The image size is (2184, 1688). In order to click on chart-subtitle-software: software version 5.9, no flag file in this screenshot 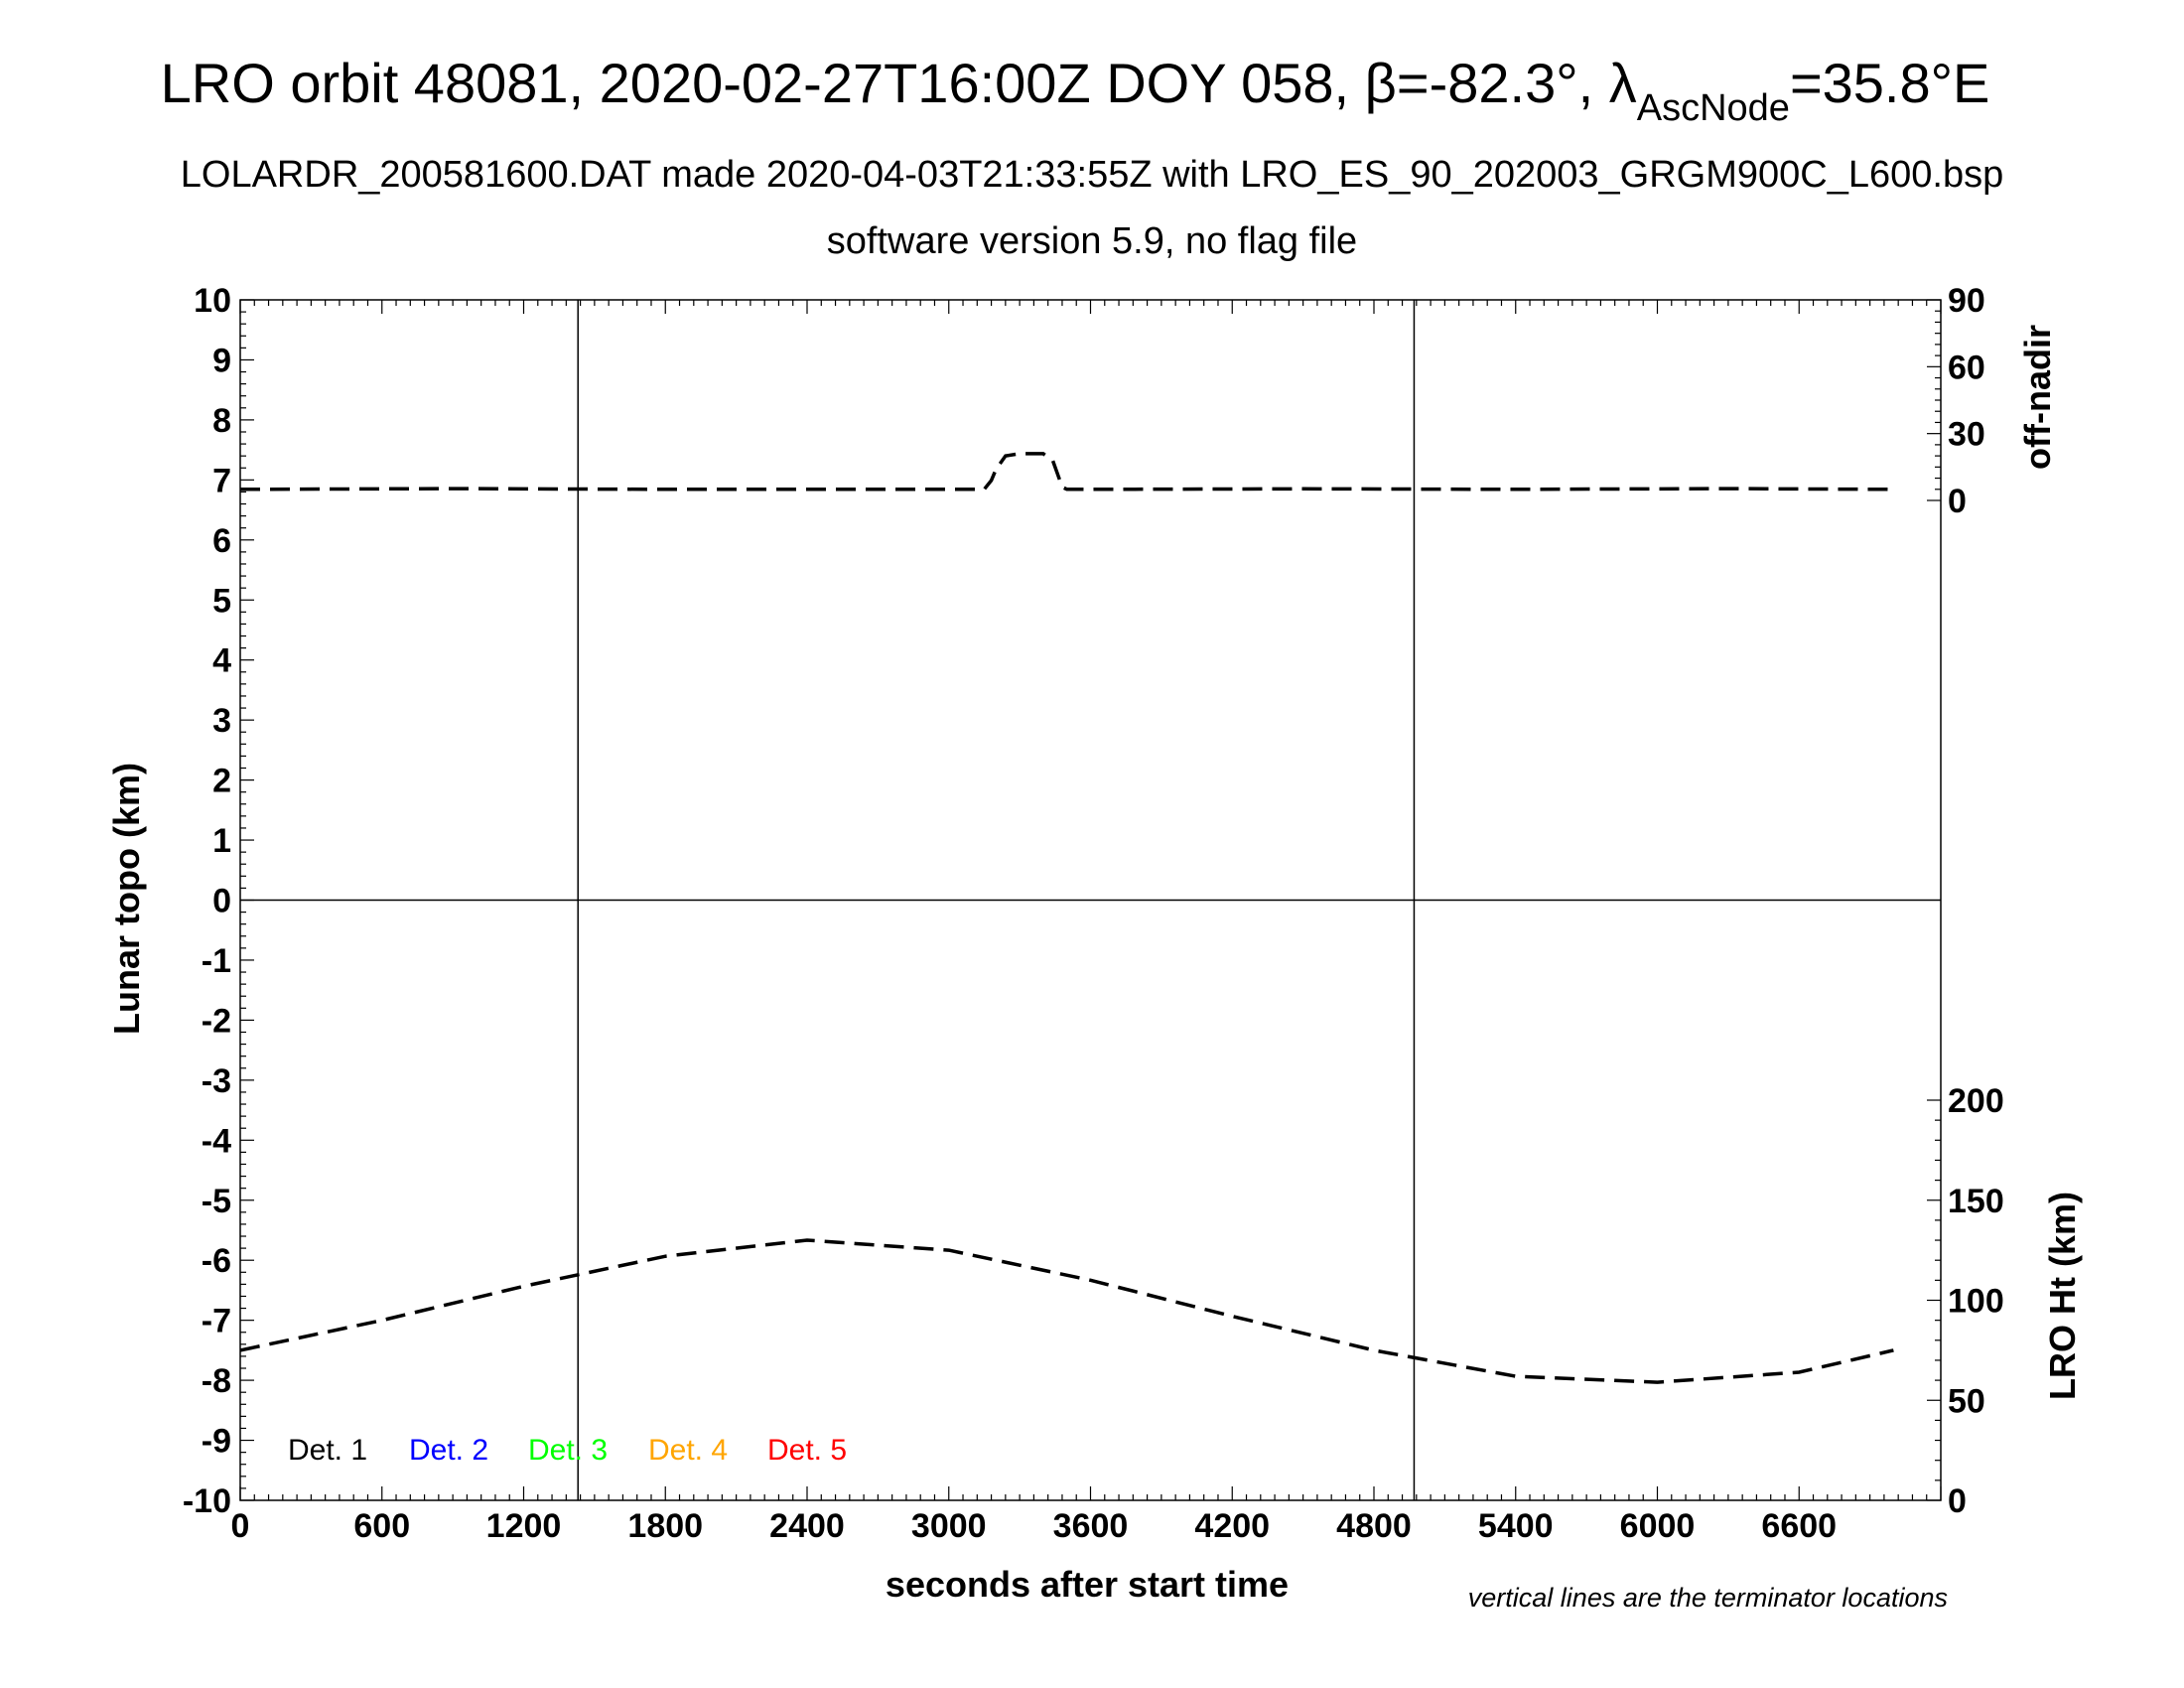, I will do `click(1092, 241)`.